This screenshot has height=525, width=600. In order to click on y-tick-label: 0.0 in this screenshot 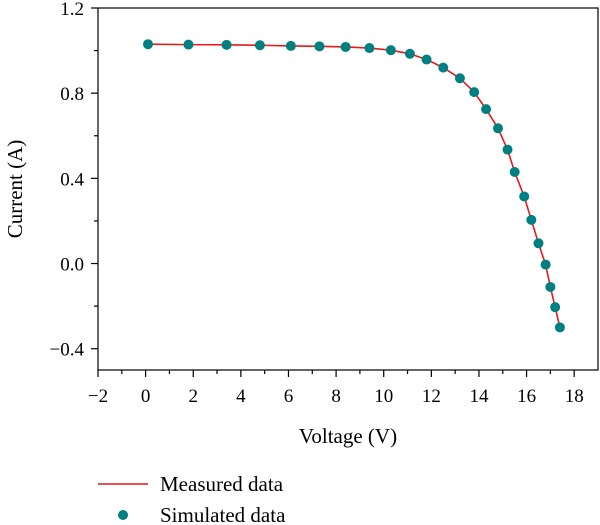, I will do `click(72, 265)`.